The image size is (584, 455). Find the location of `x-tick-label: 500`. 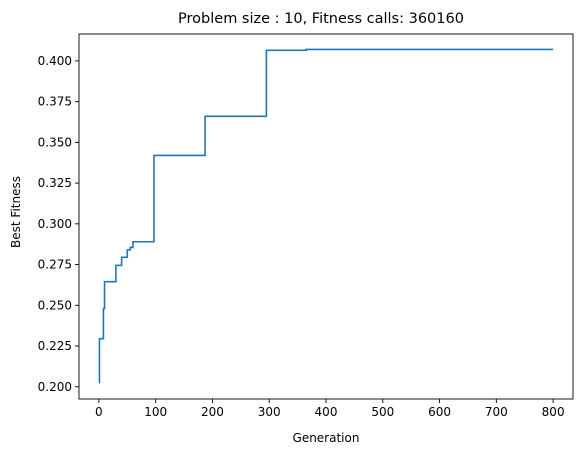

x-tick-label: 500 is located at coordinates (382, 412).